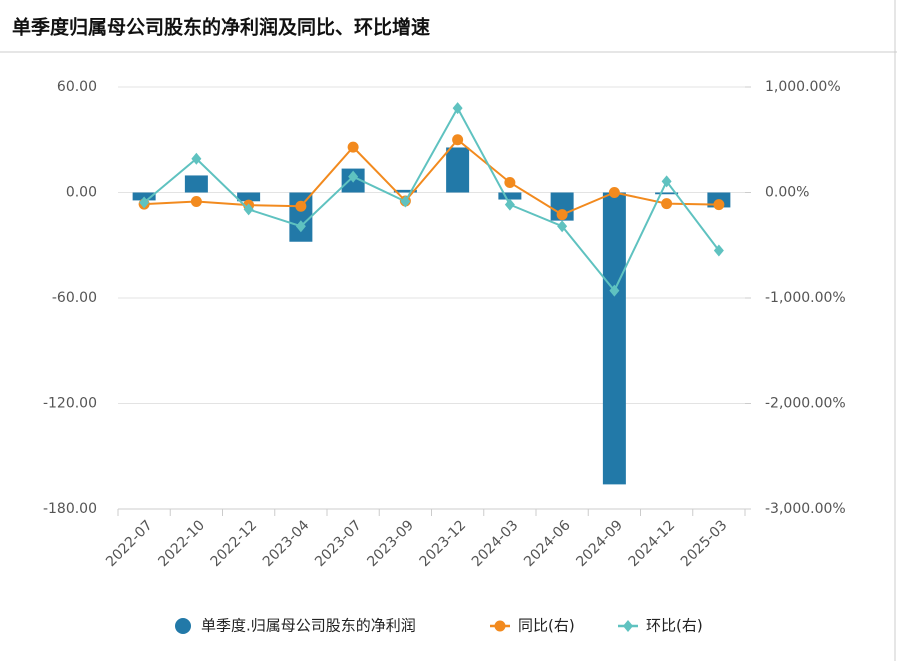 This screenshot has height=661, width=897. What do you see at coordinates (74, 298) in the screenshot?
I see `y-tick-label: -60.00` at bounding box center [74, 298].